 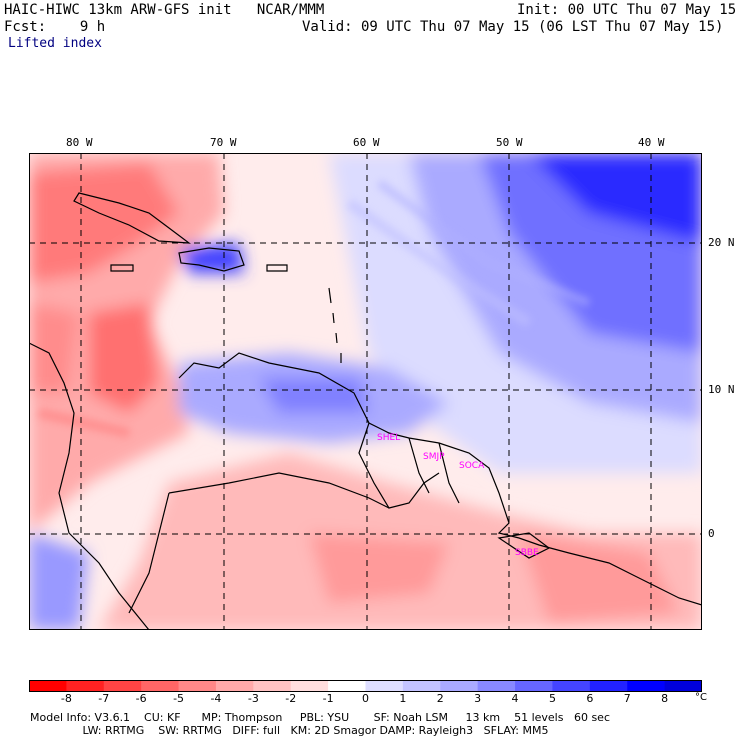 I want to click on colorbar-tick-label: -3, so click(x=253, y=698).